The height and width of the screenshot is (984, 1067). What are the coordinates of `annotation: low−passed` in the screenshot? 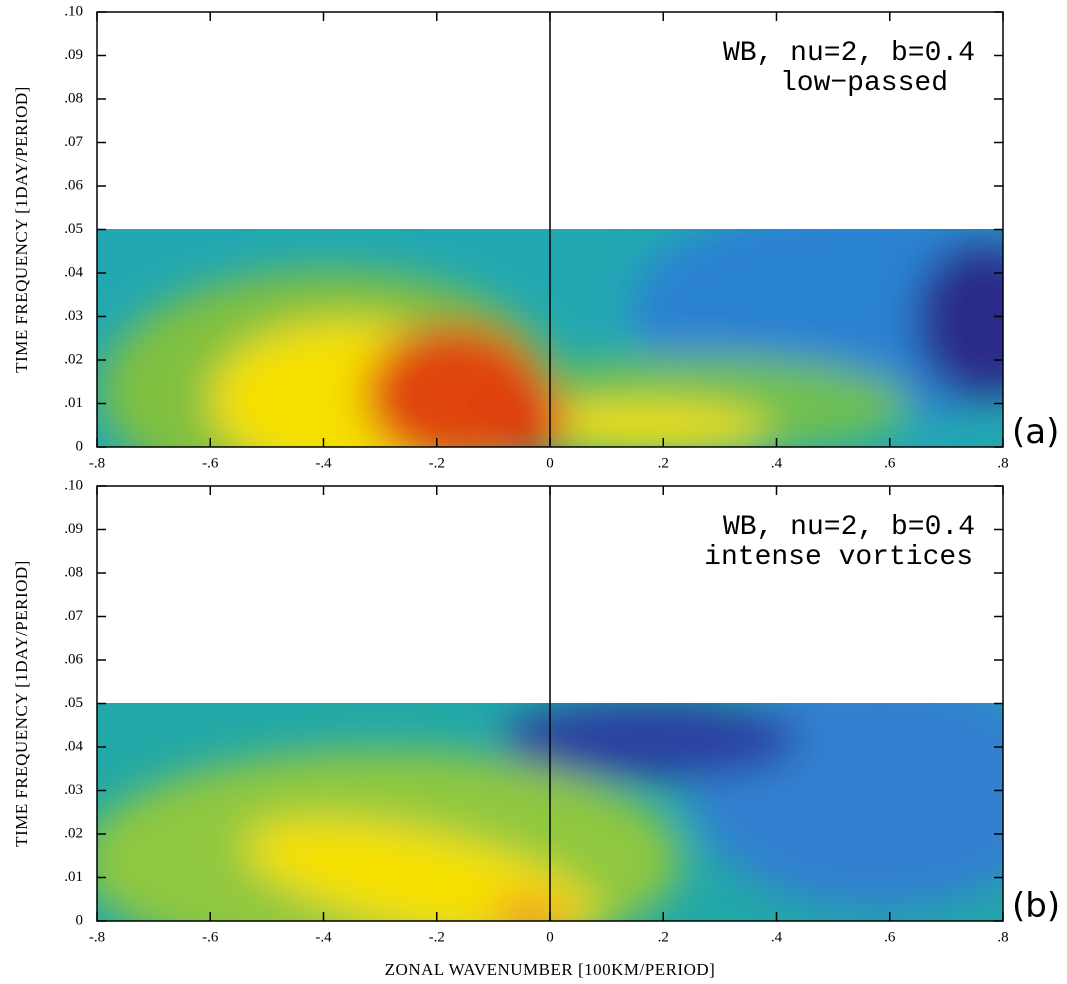 It's located at (864, 83).